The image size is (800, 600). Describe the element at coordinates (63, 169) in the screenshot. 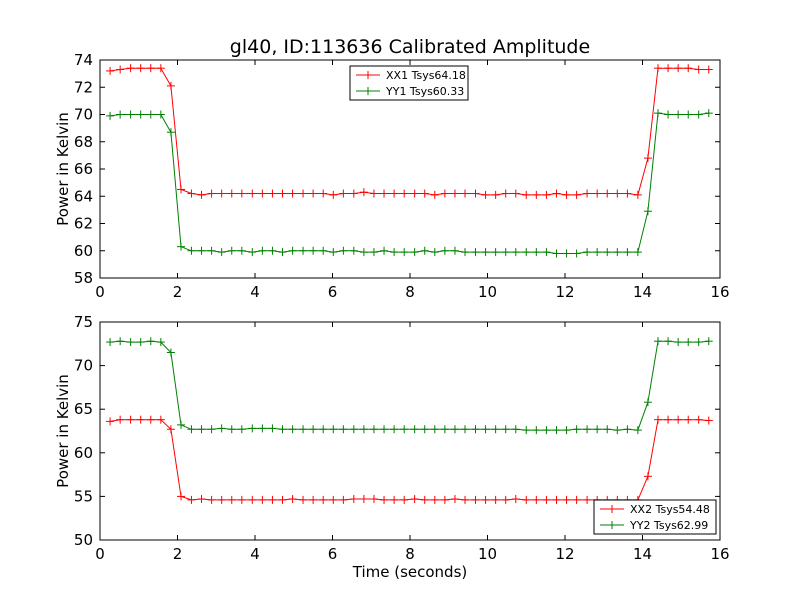

I see `top-y-axis-label: Power in Kelvin` at that location.